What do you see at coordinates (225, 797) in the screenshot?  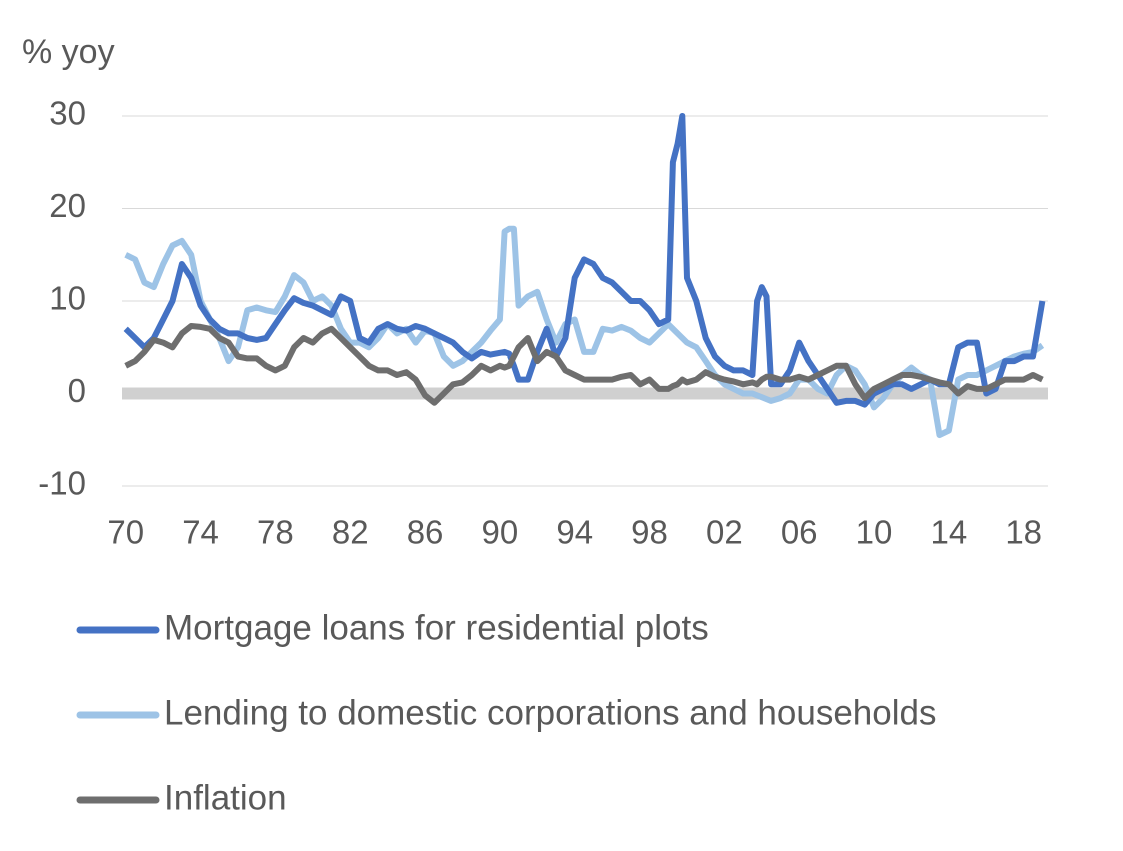 I see `legend-label: Inflation` at bounding box center [225, 797].